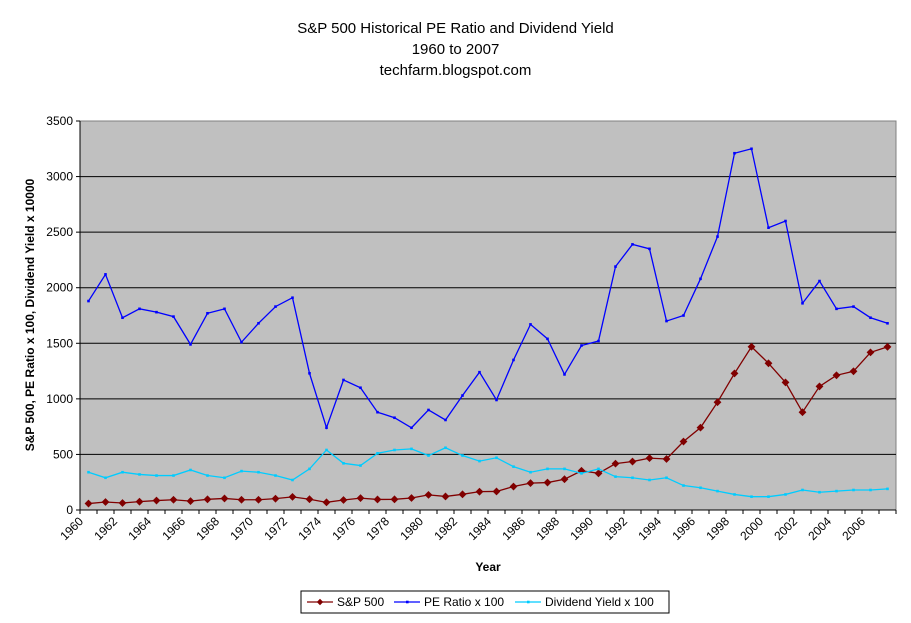 The width and height of the screenshot is (911, 623). What do you see at coordinates (241, 528) in the screenshot?
I see `x-tick-label: 1970` at bounding box center [241, 528].